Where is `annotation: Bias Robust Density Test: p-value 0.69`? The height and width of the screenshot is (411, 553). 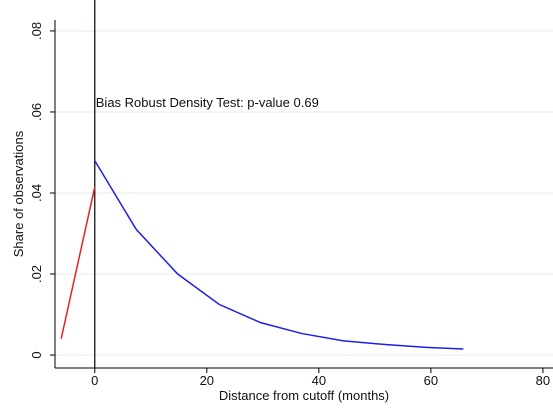 annotation: Bias Robust Density Test: p-value 0.69 is located at coordinates (207, 102).